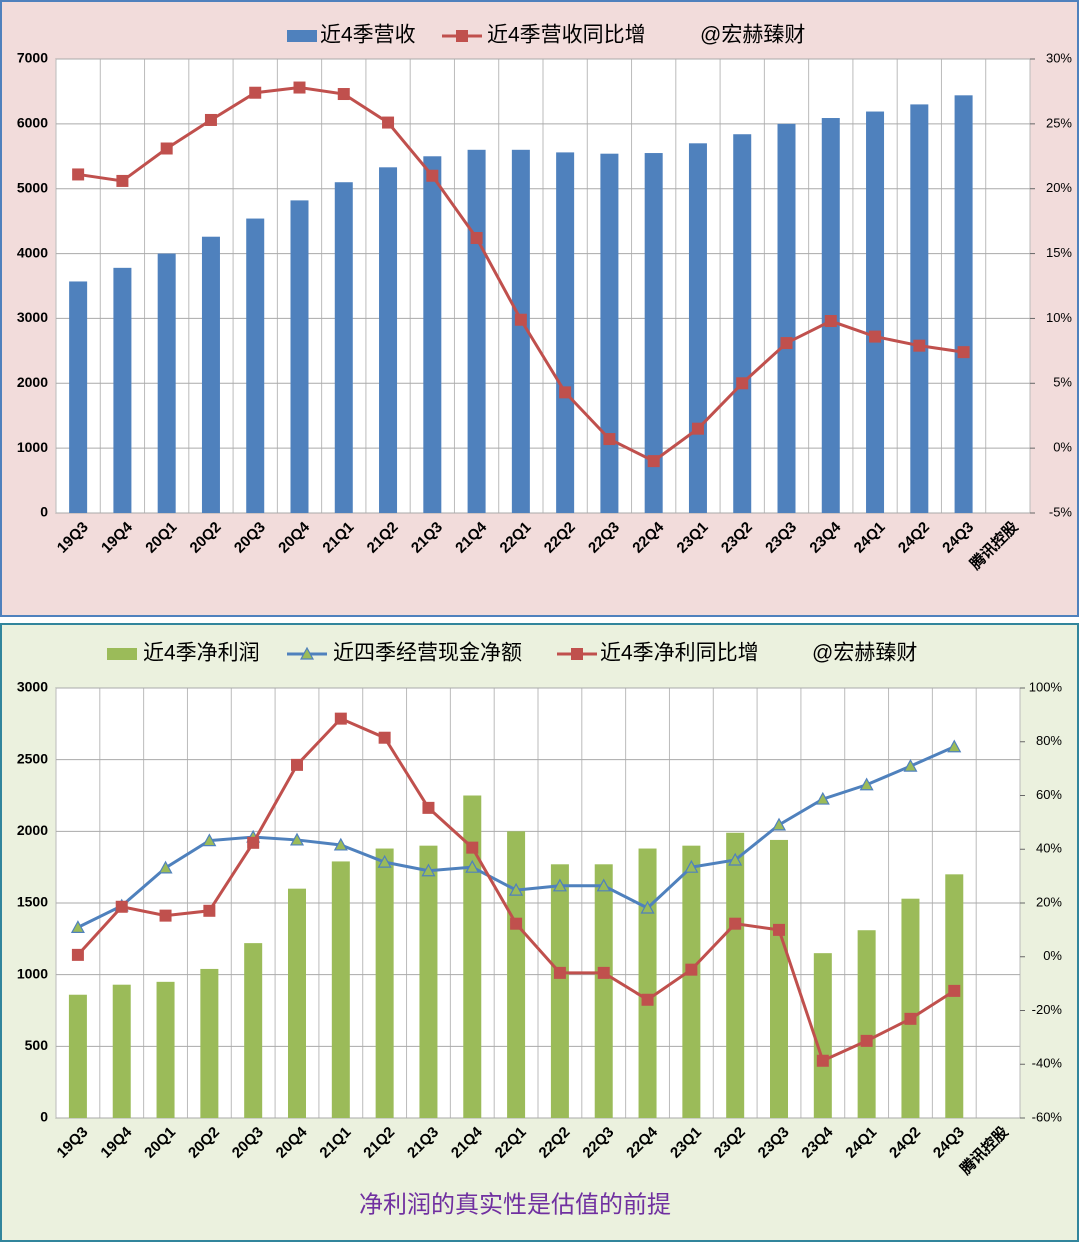  What do you see at coordinates (1049, 740) in the screenshot?
I see `y2-tick-label: 80%` at bounding box center [1049, 740].